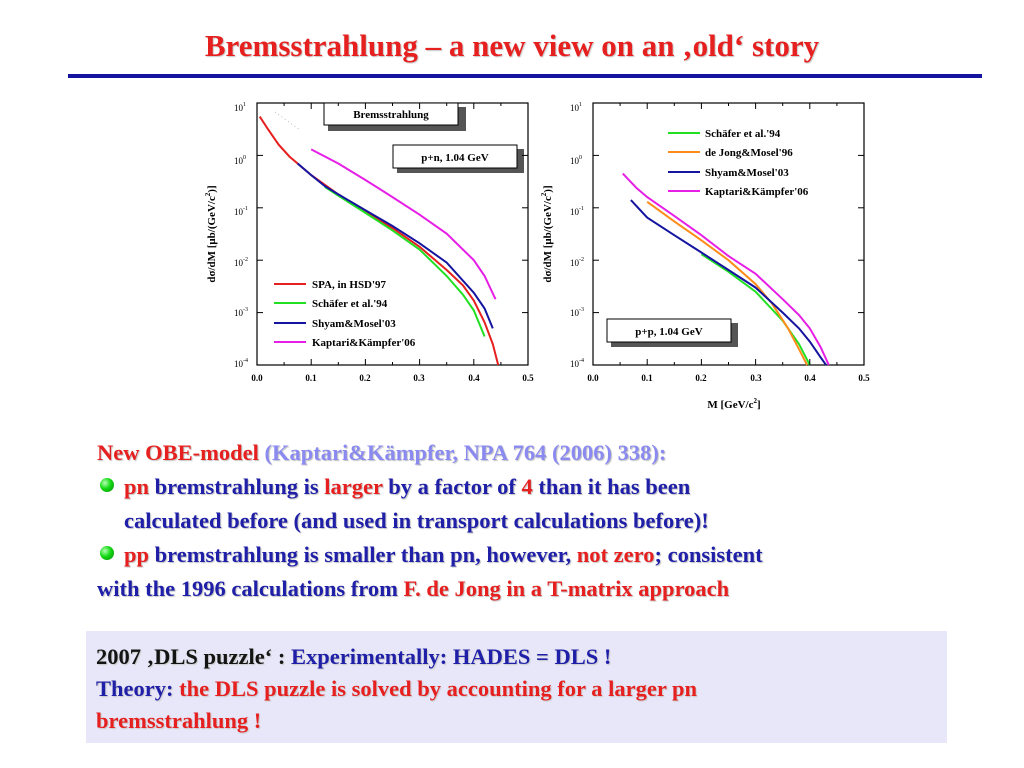 This screenshot has width=1024, height=768. I want to click on right-ytick-m3: 10⁻³, so click(577, 312).